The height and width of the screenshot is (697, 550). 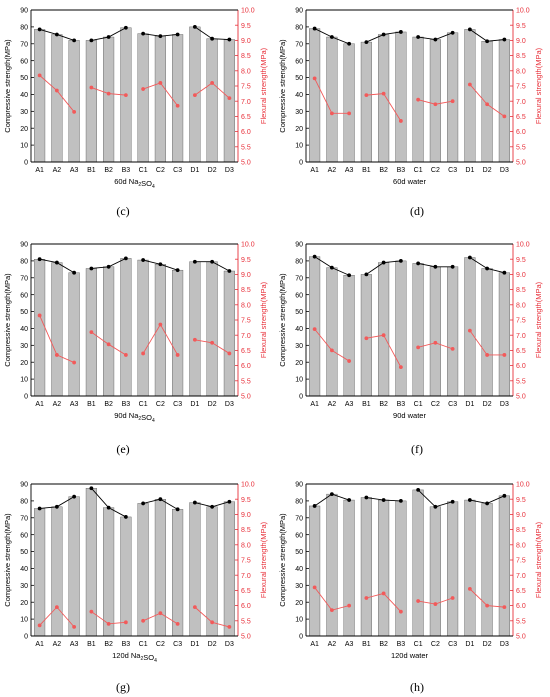 I want to click on x-axis-title: 60d water, so click(x=409, y=181).